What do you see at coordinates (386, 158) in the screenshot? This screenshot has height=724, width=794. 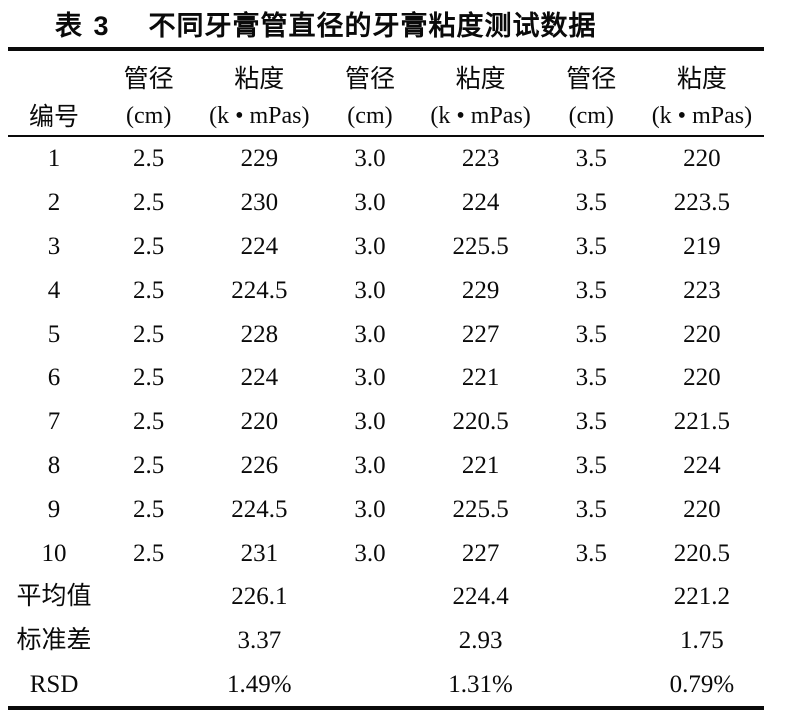 I see `table-row: 1 2.5 229 3.0 223 3.5 220` at bounding box center [386, 158].